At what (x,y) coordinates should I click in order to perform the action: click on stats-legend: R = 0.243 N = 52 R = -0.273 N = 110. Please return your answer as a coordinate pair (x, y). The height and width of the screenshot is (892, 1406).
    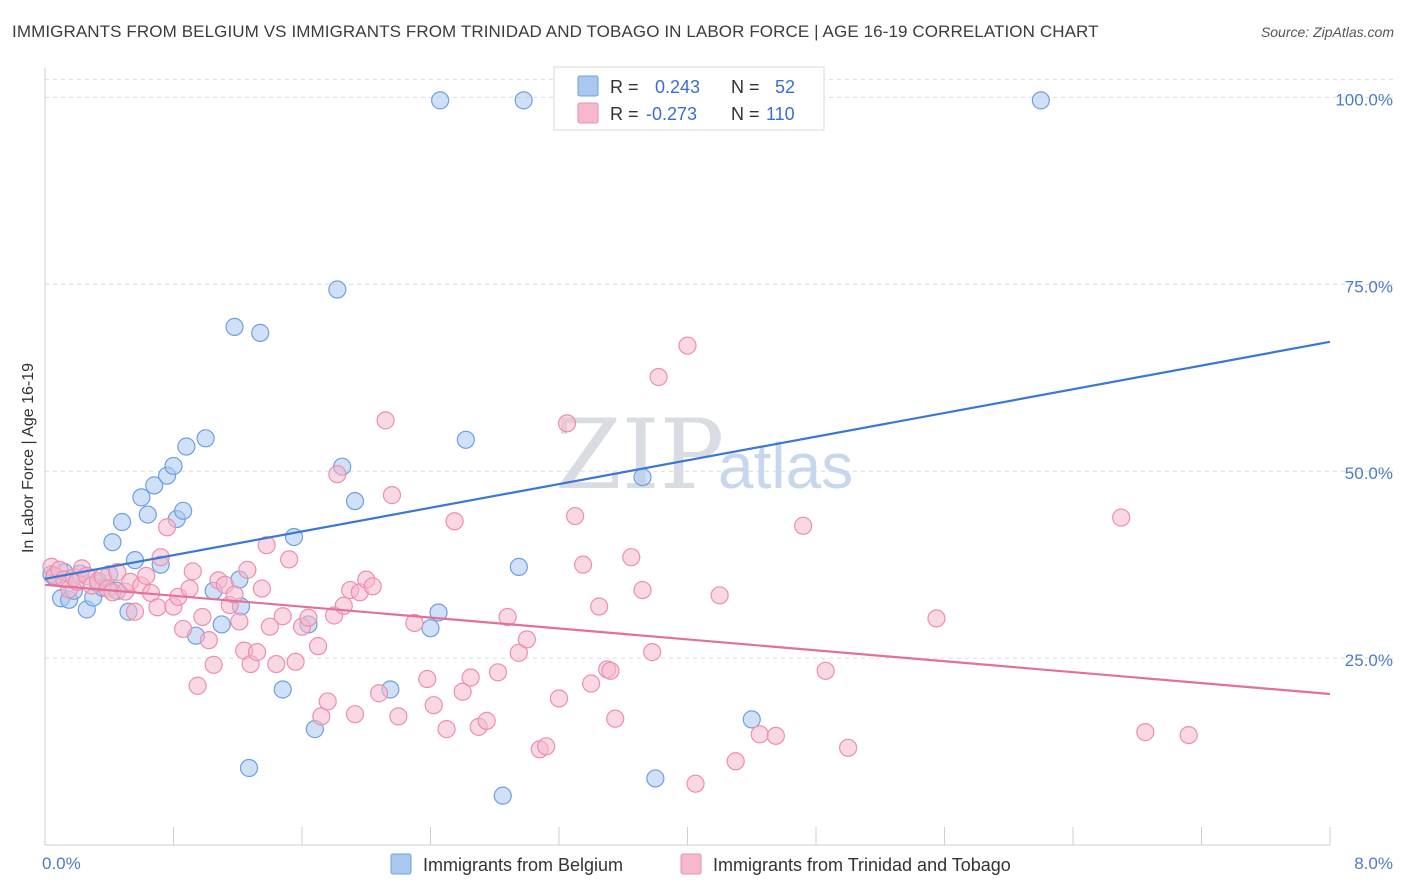
    Looking at the image, I should click on (689, 98).